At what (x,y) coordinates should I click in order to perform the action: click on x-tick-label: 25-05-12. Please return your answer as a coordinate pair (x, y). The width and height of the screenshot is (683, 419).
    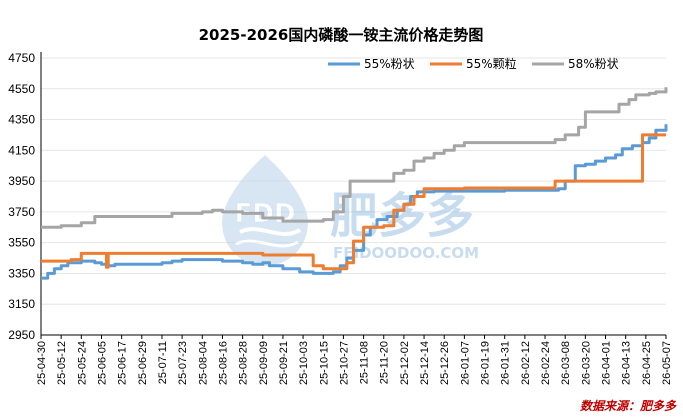
    Looking at the image, I should click on (62, 363).